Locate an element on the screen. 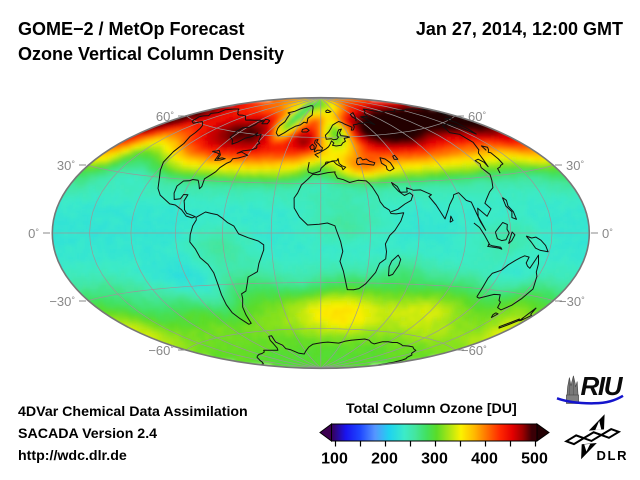  svg-text: 300 is located at coordinates (434, 459).